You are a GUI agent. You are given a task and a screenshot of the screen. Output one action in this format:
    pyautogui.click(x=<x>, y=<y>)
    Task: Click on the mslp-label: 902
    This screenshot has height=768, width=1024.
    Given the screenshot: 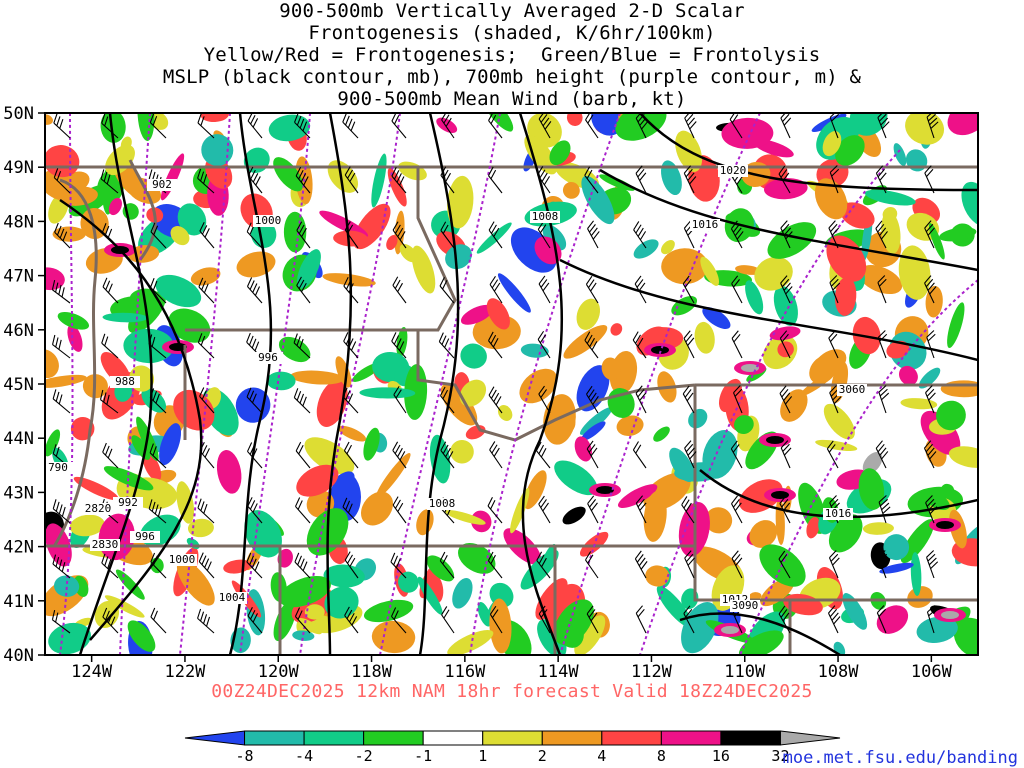 What is the action you would take?
    pyautogui.click(x=162, y=184)
    